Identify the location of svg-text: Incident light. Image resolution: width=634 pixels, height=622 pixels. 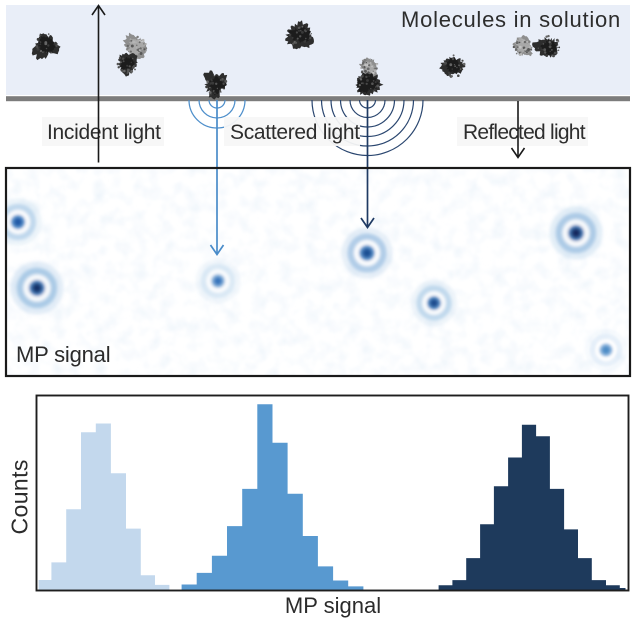
(104, 132).